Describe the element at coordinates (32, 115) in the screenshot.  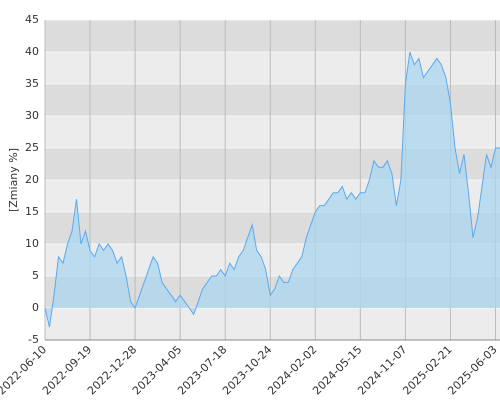
I see `y-tick-label: 30` at that location.